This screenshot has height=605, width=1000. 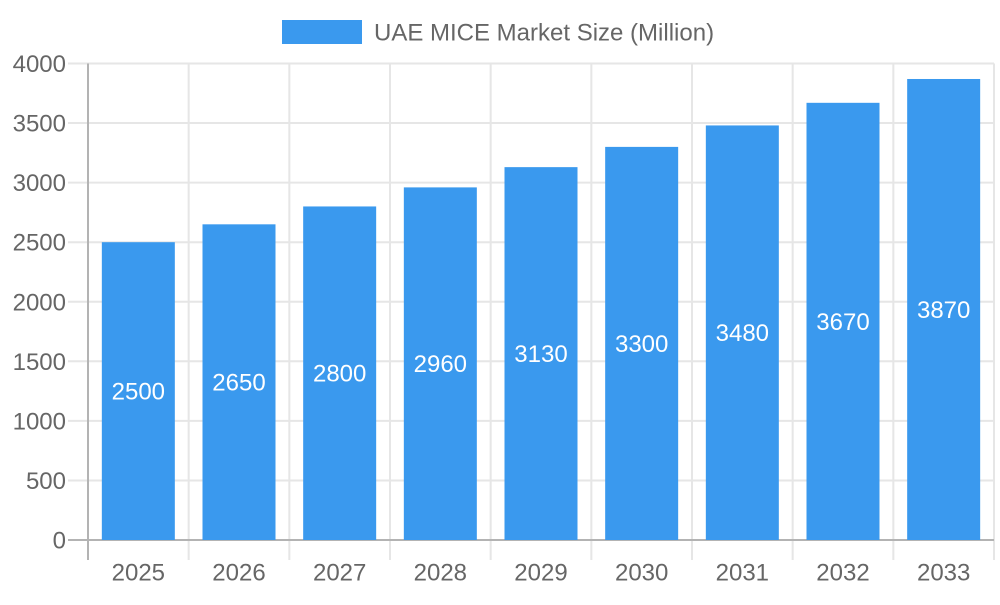 What do you see at coordinates (138, 573) in the screenshot?
I see `svg-text: 2025` at bounding box center [138, 573].